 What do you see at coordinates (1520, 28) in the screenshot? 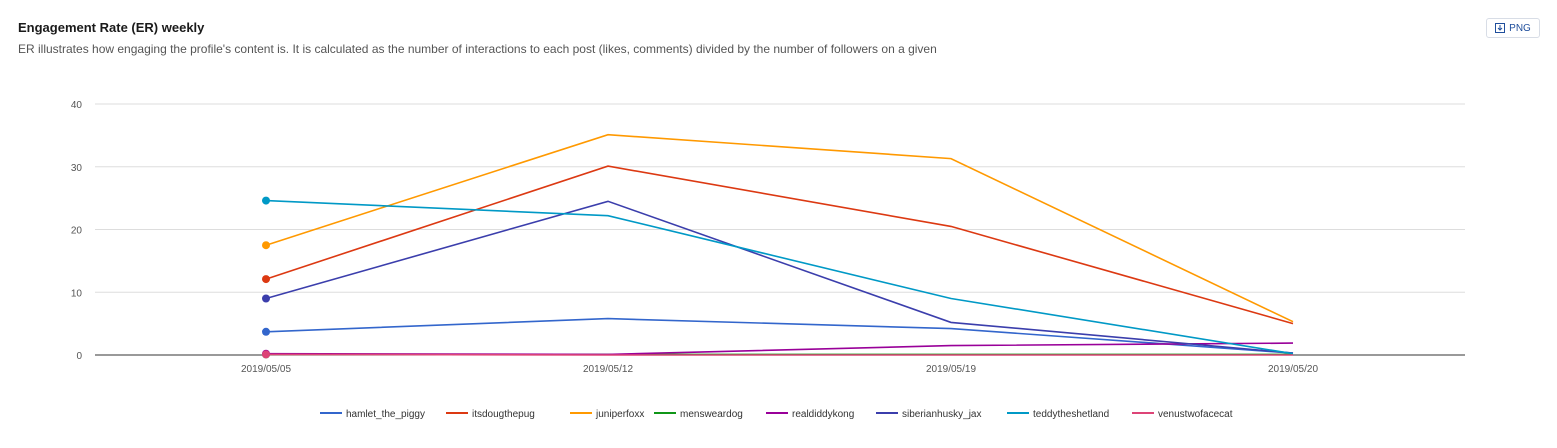
I see `png-button-label: PNG` at bounding box center [1520, 28].